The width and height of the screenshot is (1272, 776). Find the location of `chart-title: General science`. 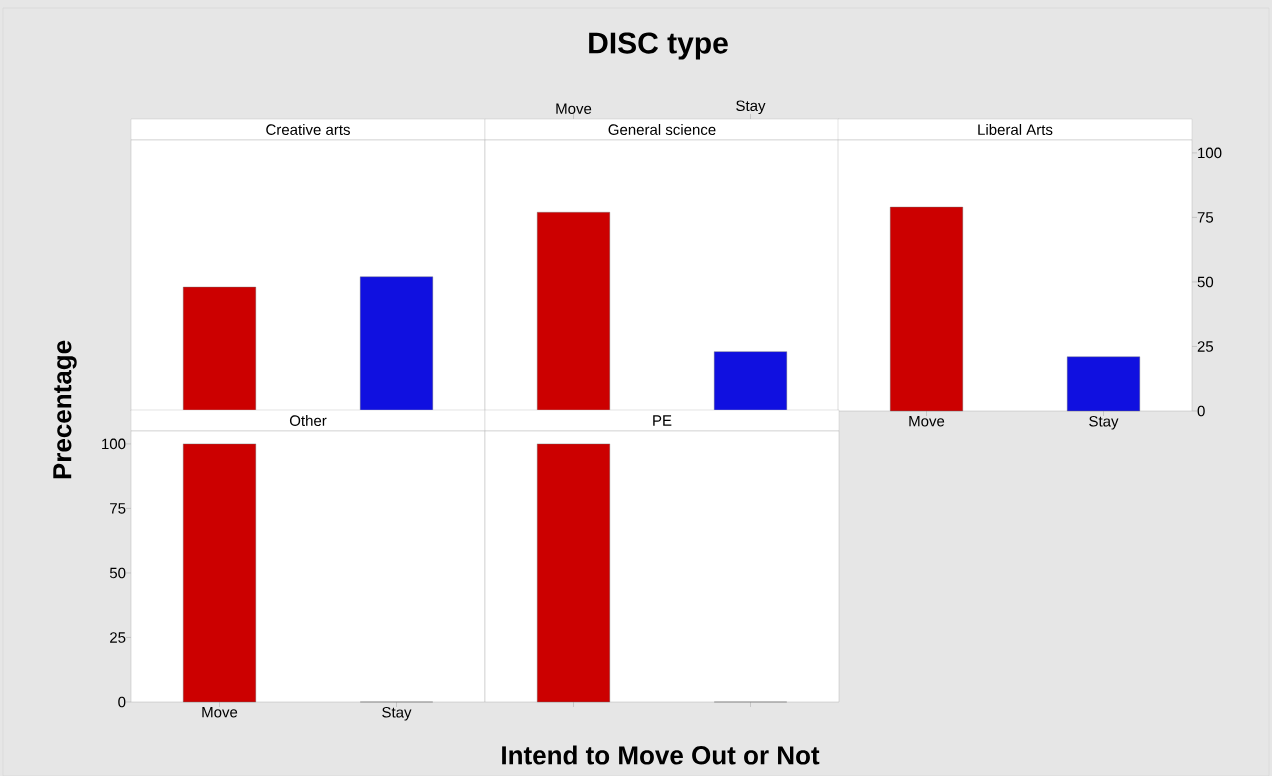

chart-title: General science is located at coordinates (662, 129).